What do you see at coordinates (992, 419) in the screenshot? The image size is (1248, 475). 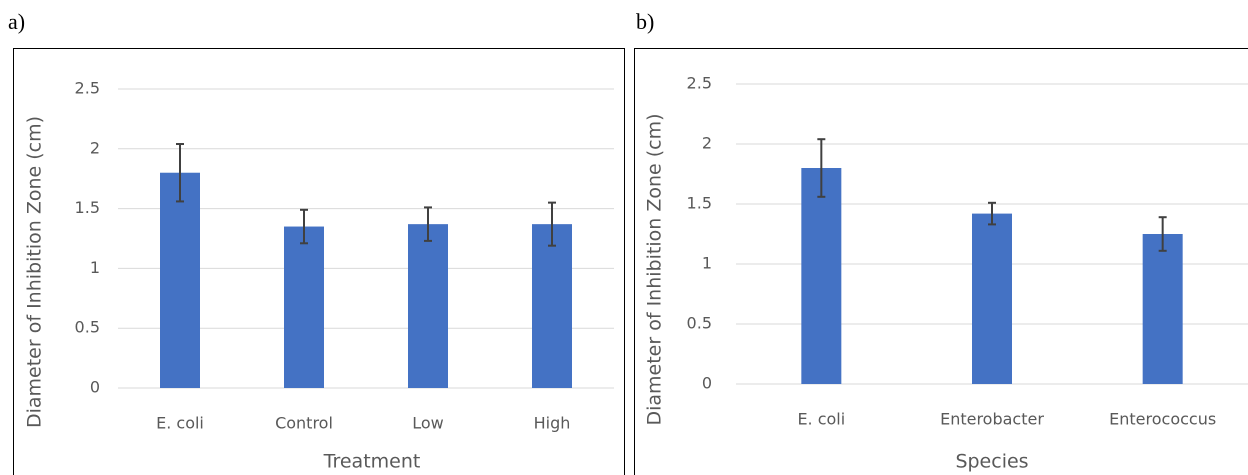 I see `x-tick-label: Enterobacter` at bounding box center [992, 419].